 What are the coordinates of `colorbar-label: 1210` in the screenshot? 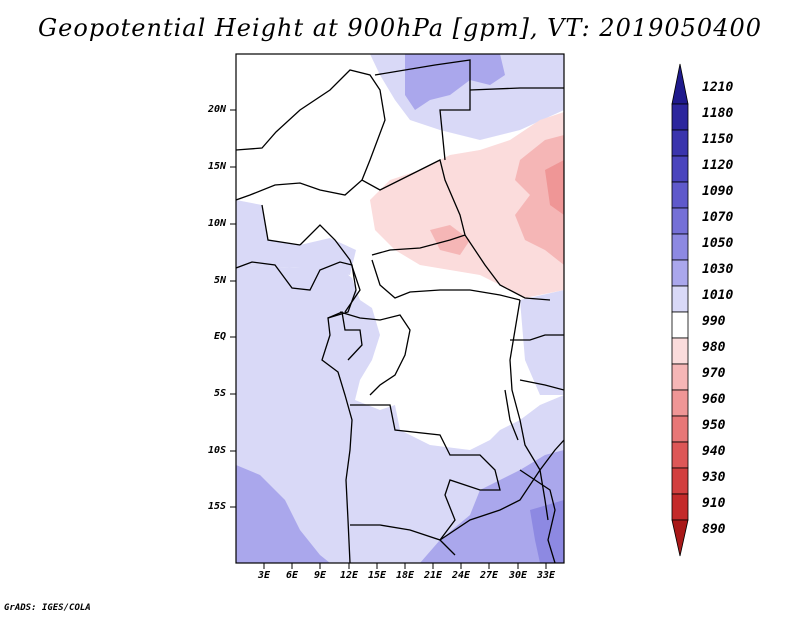 It's located at (718, 87).